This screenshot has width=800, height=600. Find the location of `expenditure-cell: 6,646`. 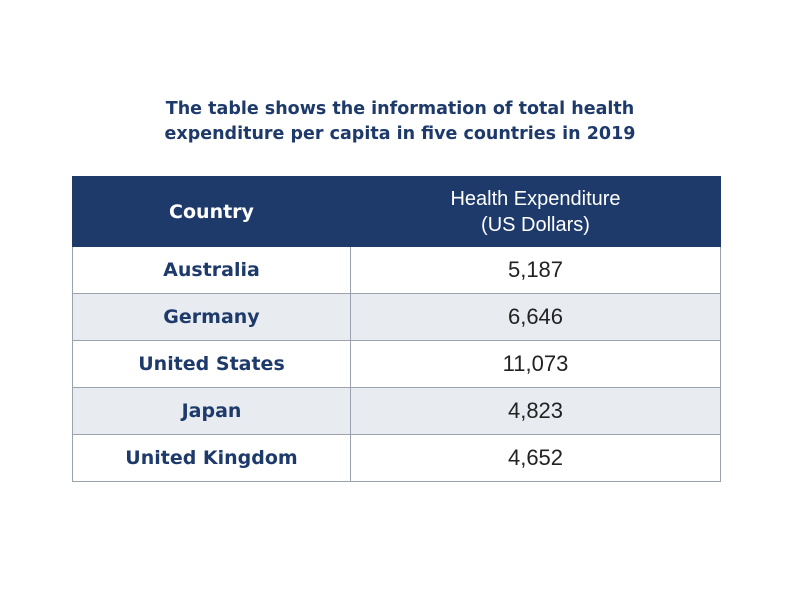

expenditure-cell: 6,646 is located at coordinates (535, 317).